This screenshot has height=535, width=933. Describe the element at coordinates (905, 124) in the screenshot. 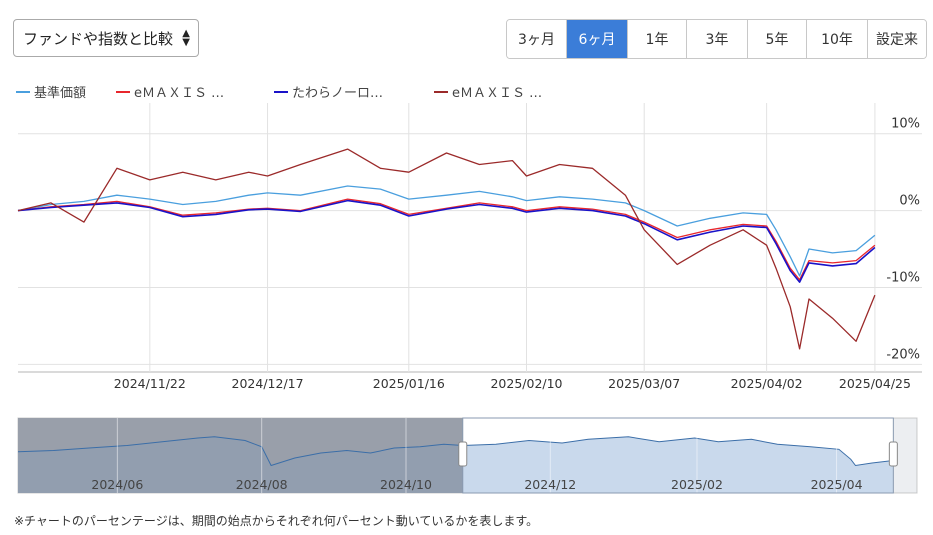

I see `y-tick-label: 10%` at that location.